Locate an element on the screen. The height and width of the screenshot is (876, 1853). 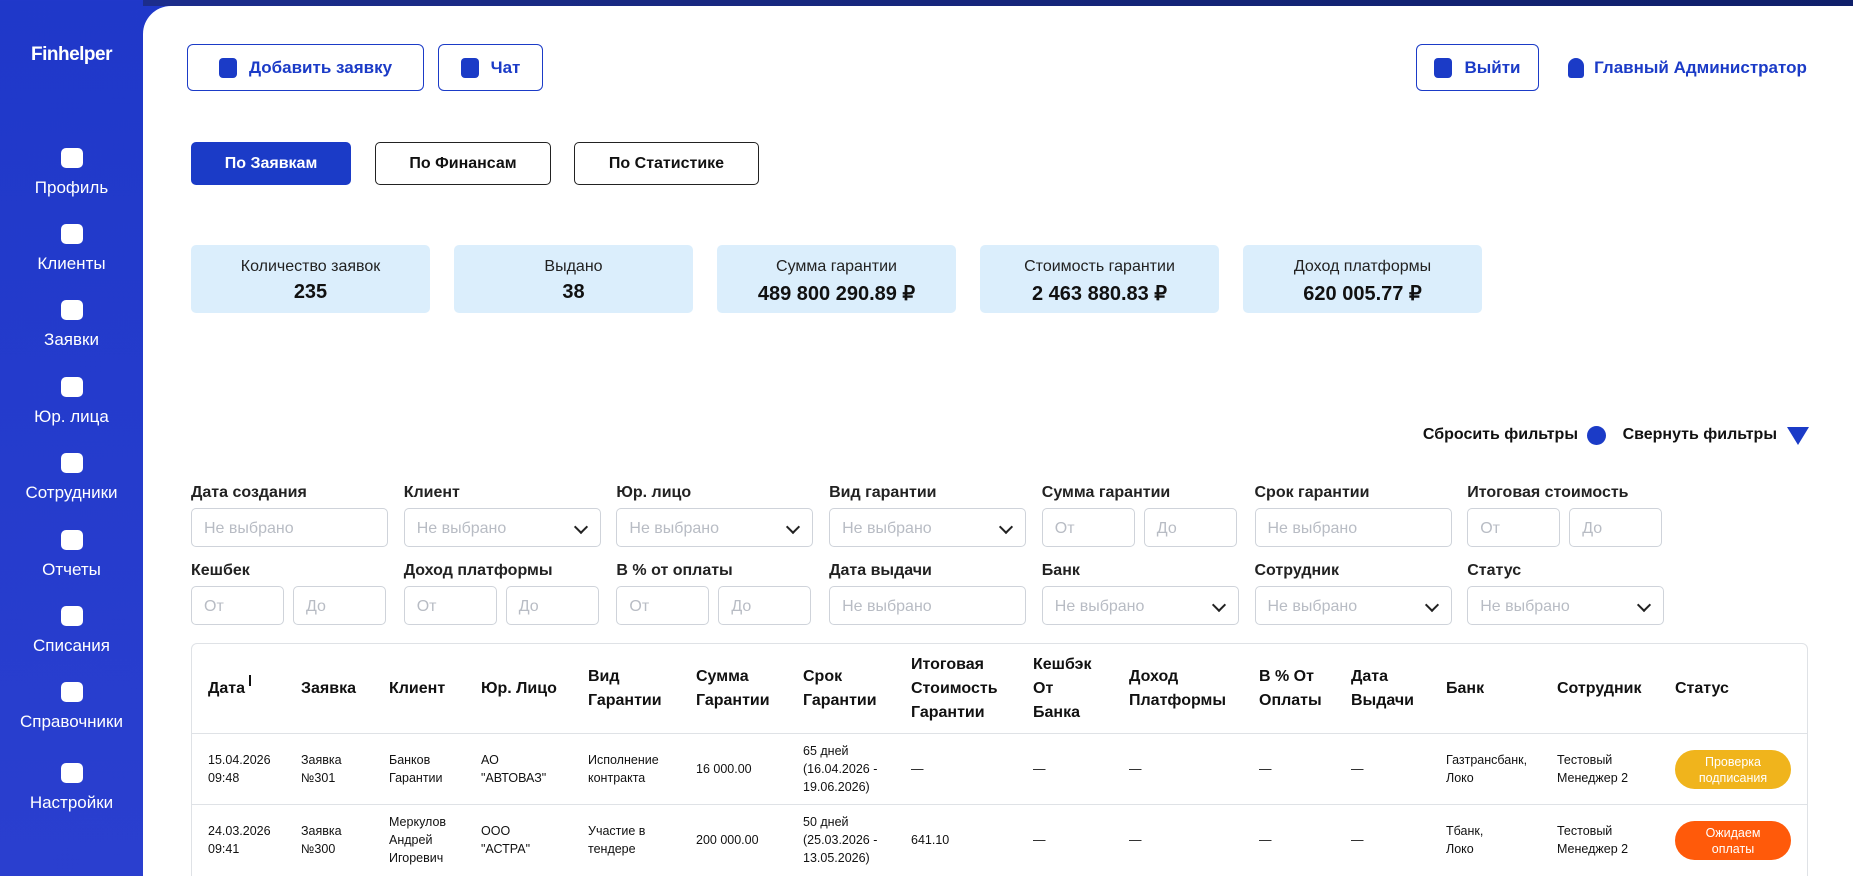
filter-label: Юр. лицо is located at coordinates (654, 492).